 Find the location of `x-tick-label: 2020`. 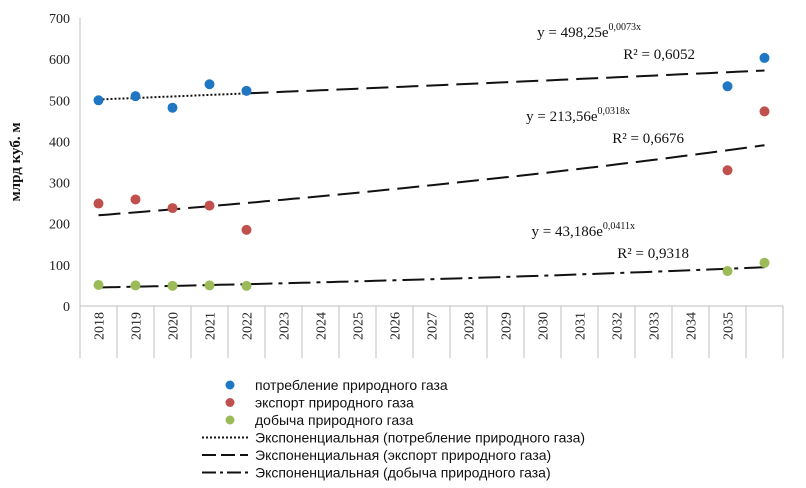

x-tick-label: 2020 is located at coordinates (174, 326).